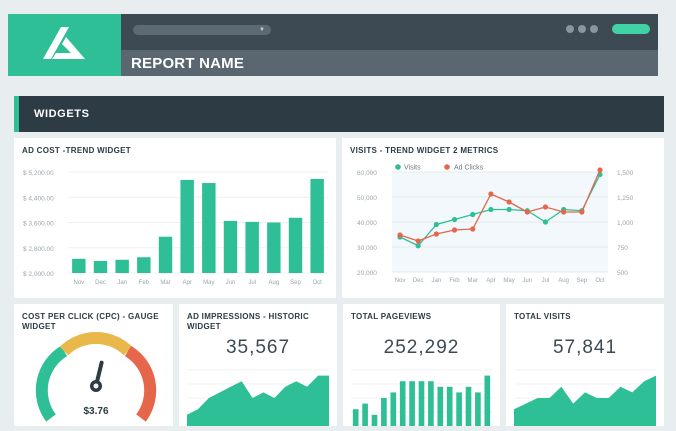 This screenshot has height=431, width=676. I want to click on pageviews-widget: TOTAL PAGEVIEWS 252,292, so click(421, 365).